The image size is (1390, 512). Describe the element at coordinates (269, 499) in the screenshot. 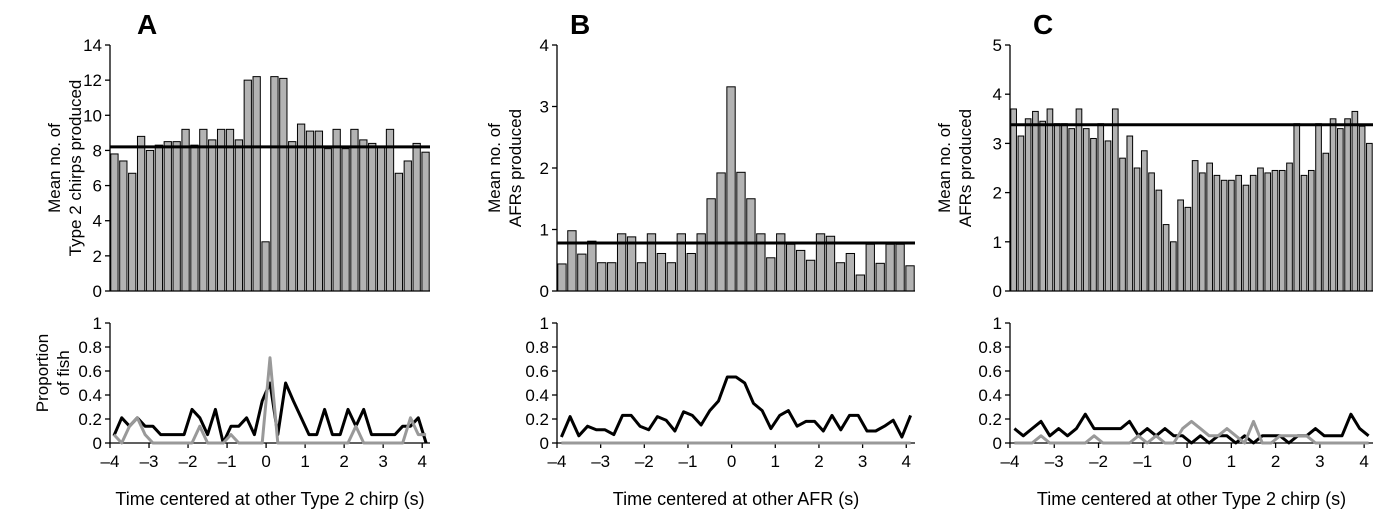

I see `panel-a-lower-x-axis-label: Time centered at other Type 2 chirp (s)` at that location.